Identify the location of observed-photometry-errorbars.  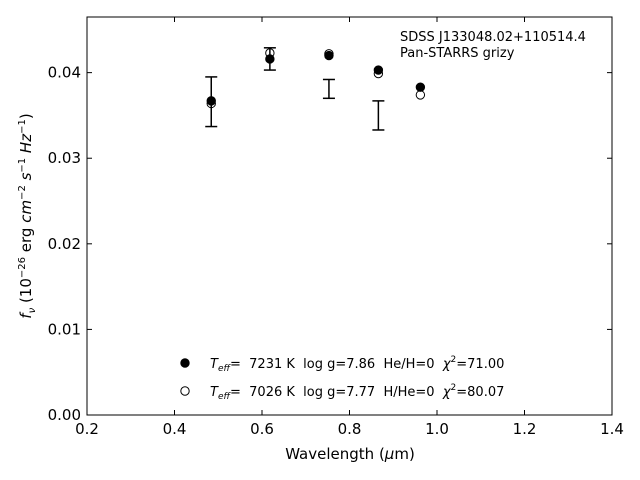
(295, 89).